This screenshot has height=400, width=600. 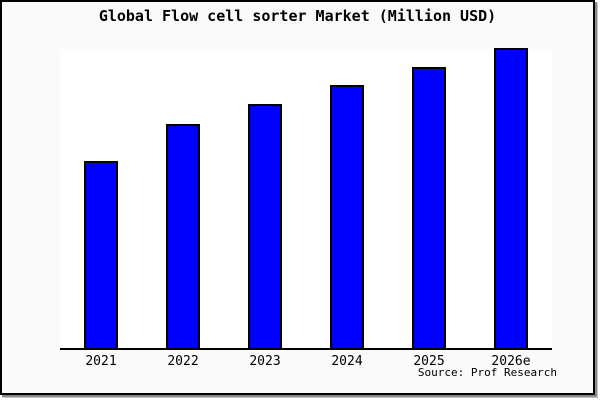 I want to click on x-tick-label-2026e: 2026e, so click(x=511, y=361).